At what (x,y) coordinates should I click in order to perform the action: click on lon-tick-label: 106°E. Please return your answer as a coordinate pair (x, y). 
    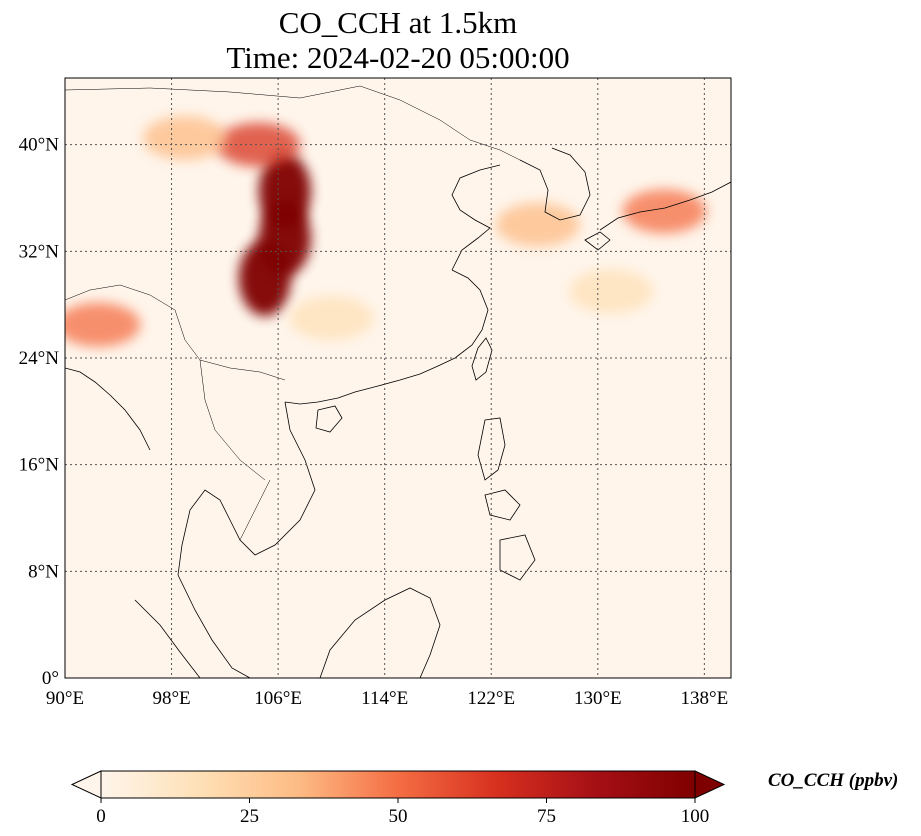
    Looking at the image, I should click on (278, 698).